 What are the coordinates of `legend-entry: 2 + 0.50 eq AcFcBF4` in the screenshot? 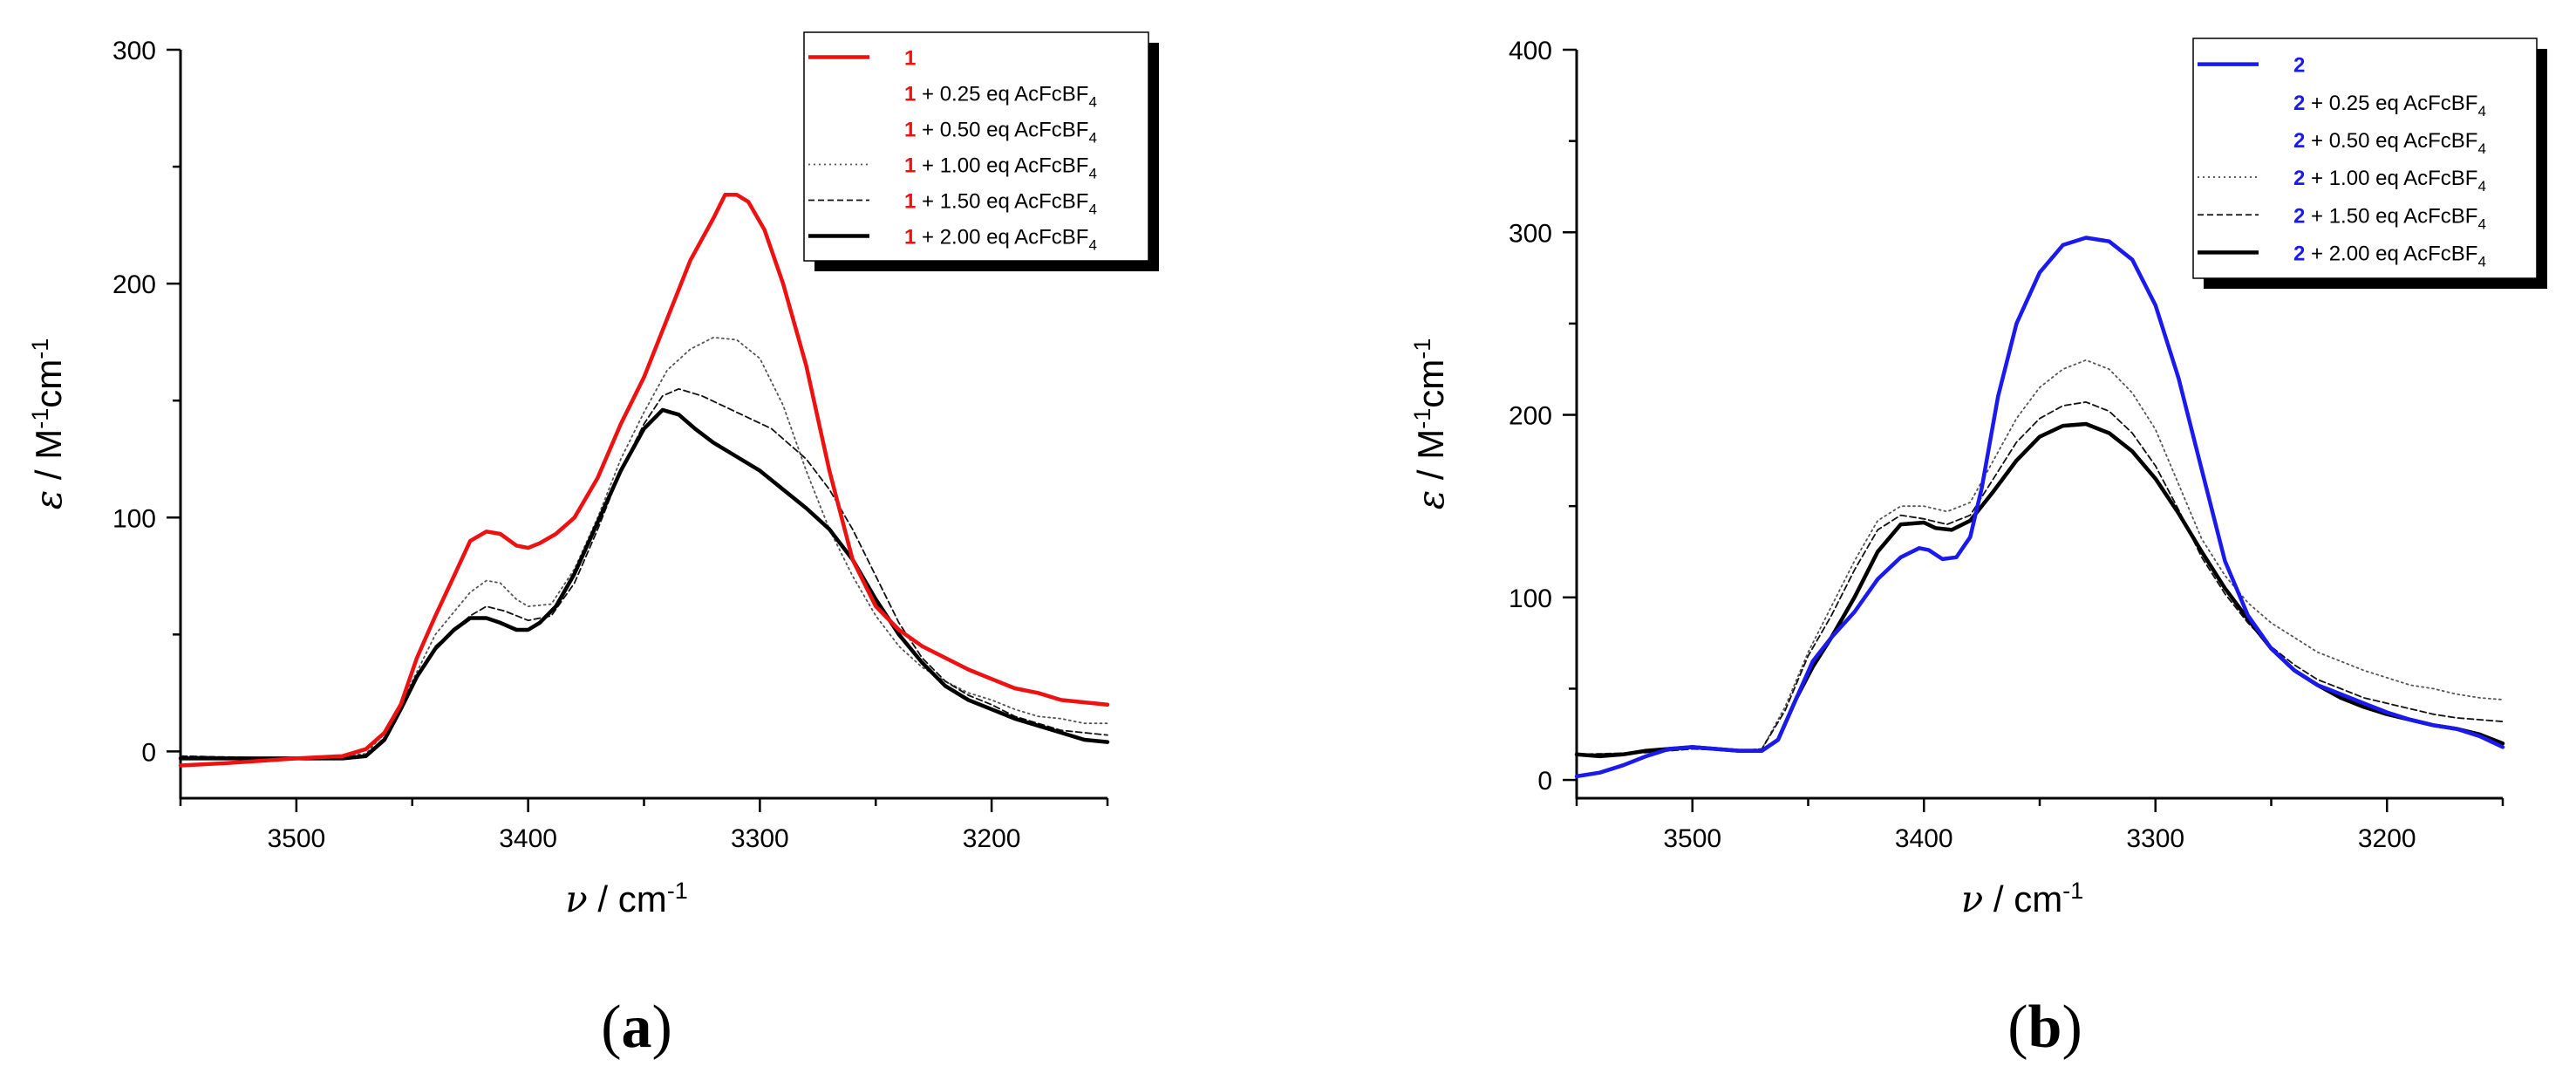 It's located at (2390, 143).